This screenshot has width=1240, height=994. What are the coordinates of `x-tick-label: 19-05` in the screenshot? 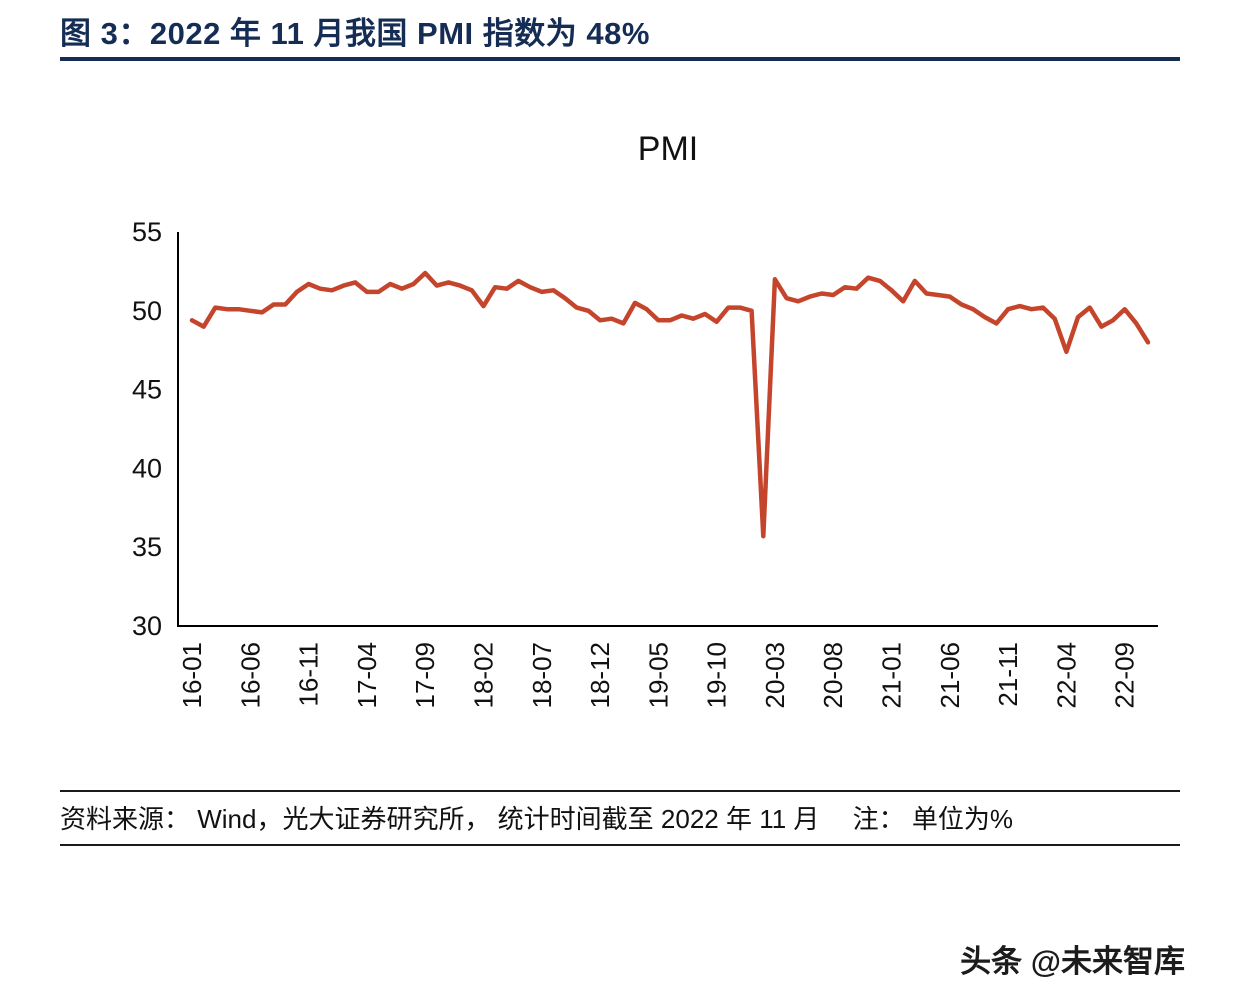 It's located at (658, 675).